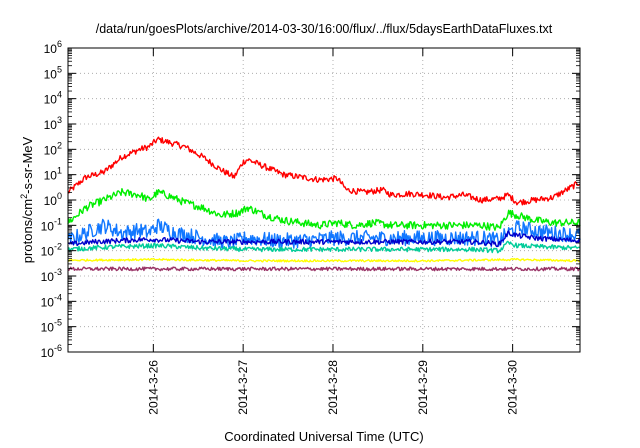 This screenshot has height=448, width=640. Describe the element at coordinates (27, 231) in the screenshot. I see `y-axis-title-base: protons/cm` at that location.